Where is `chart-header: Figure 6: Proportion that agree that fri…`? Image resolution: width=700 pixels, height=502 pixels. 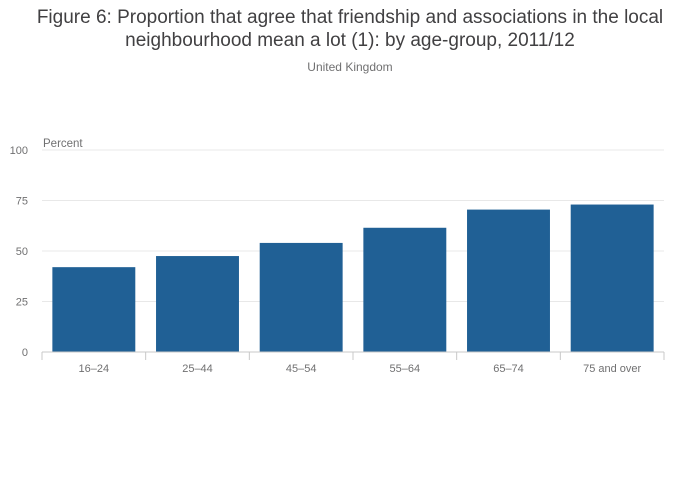 chart-header: Figure 6: Proportion that agree that fri… is located at coordinates (350, 40).